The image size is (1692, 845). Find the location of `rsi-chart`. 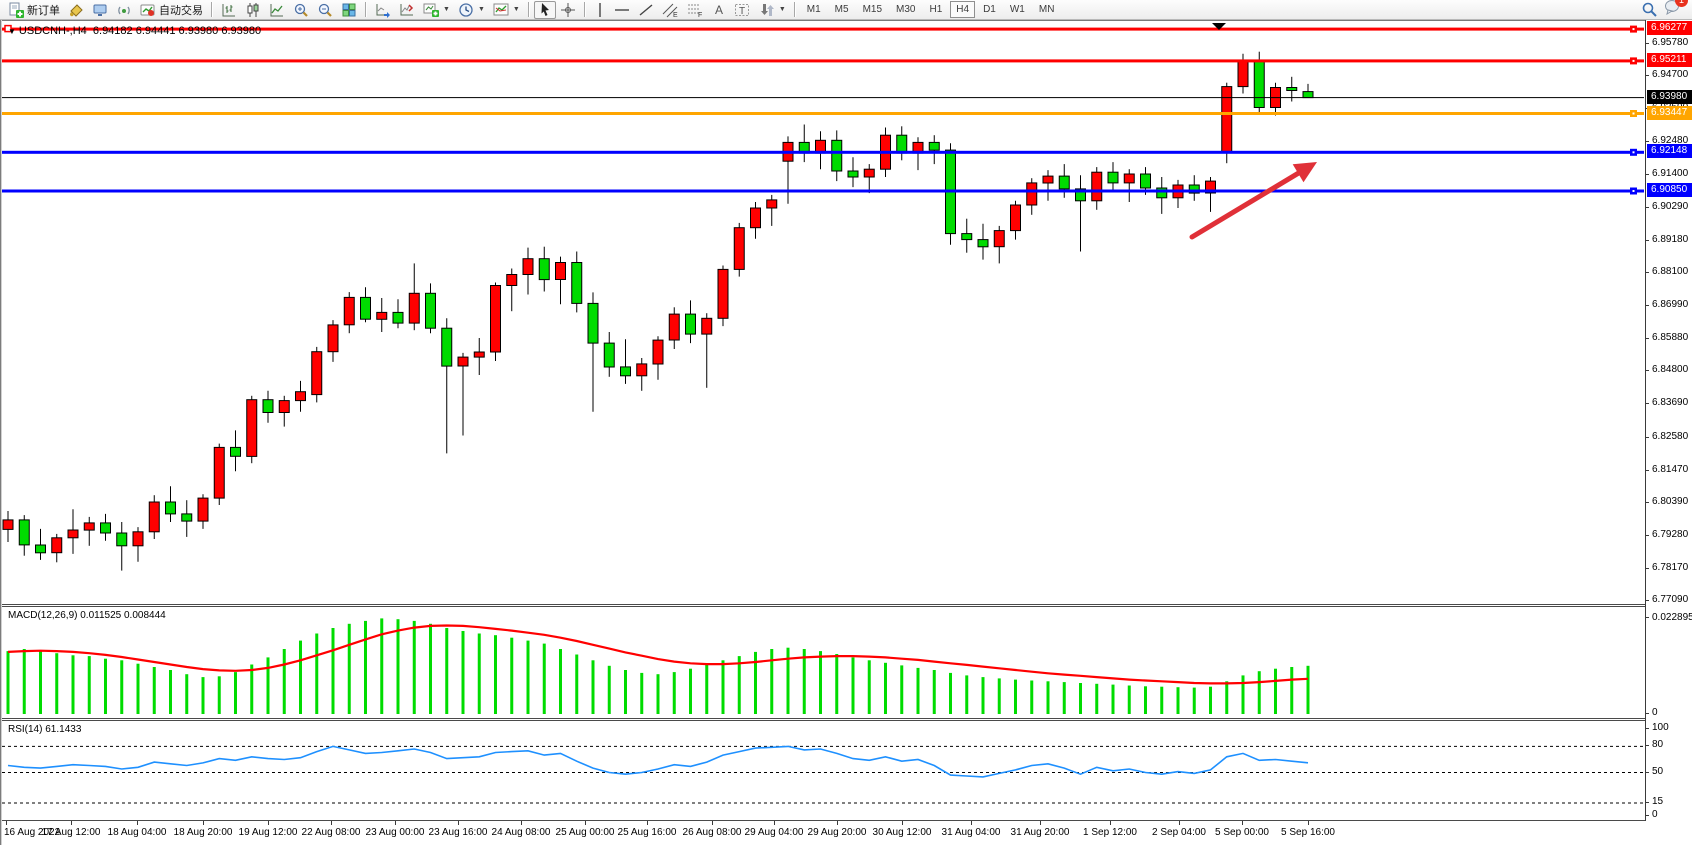

rsi-chart is located at coordinates (823, 770).